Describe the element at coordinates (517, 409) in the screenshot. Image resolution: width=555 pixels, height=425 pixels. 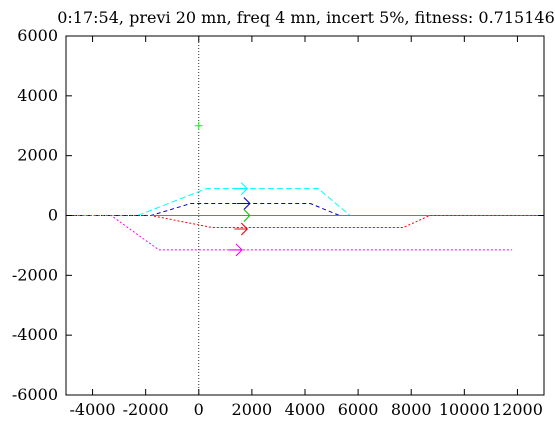
I see `x-tick-label: 12000` at that location.